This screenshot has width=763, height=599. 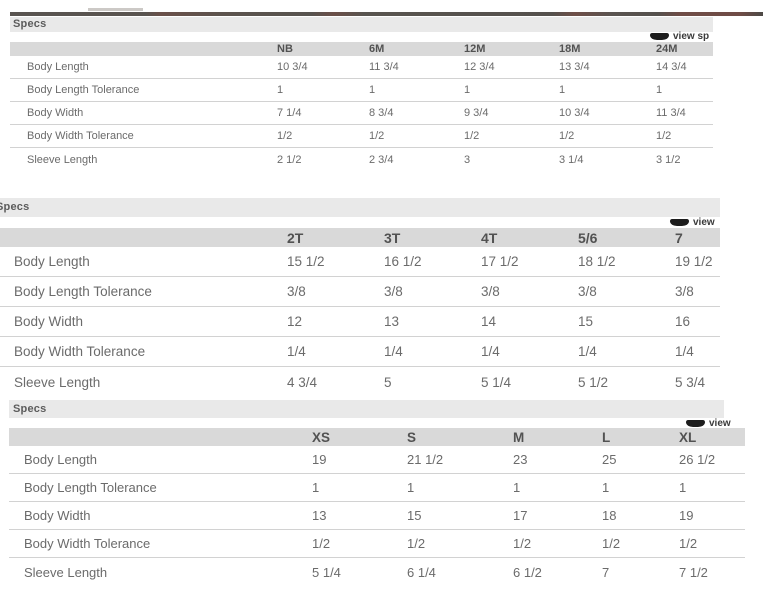 What do you see at coordinates (500, 261) in the screenshot?
I see `spec-value: 17 1/2` at bounding box center [500, 261].